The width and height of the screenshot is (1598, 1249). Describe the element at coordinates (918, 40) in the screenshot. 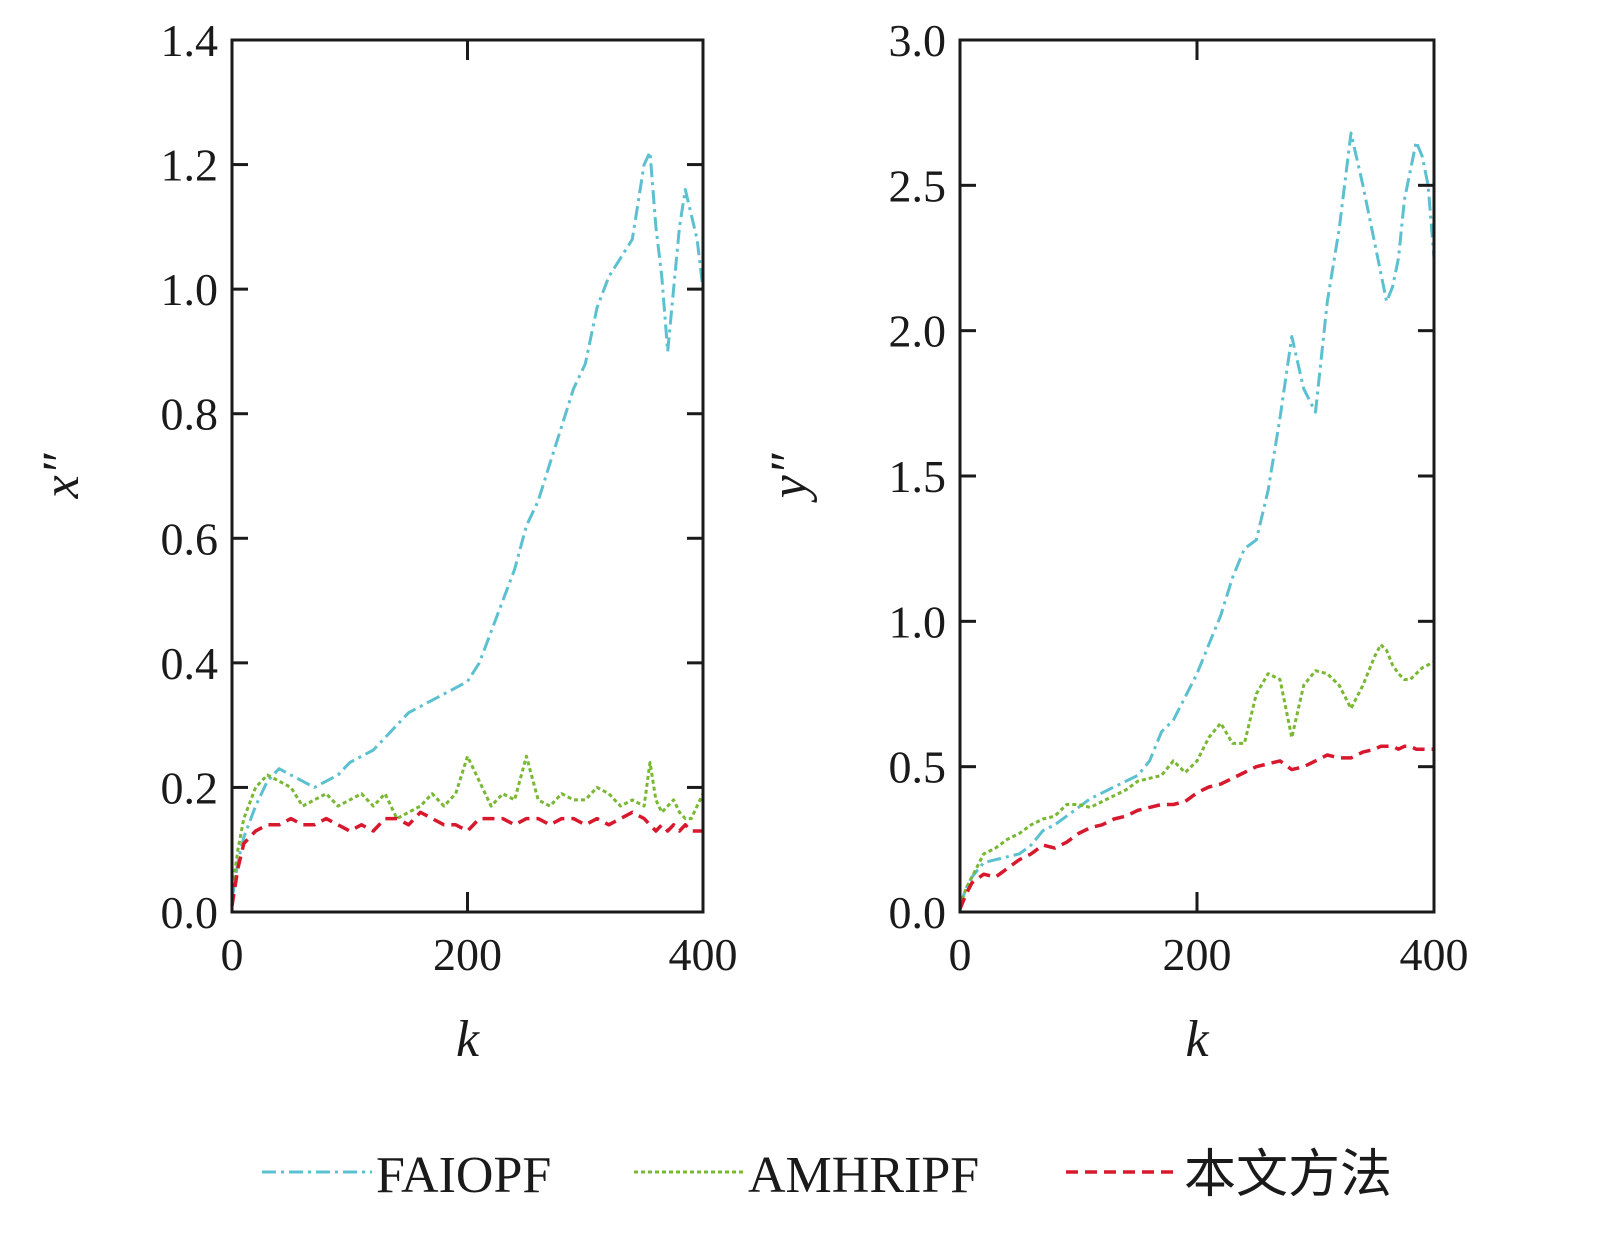

I see `y-tick-label: 3.0` at that location.